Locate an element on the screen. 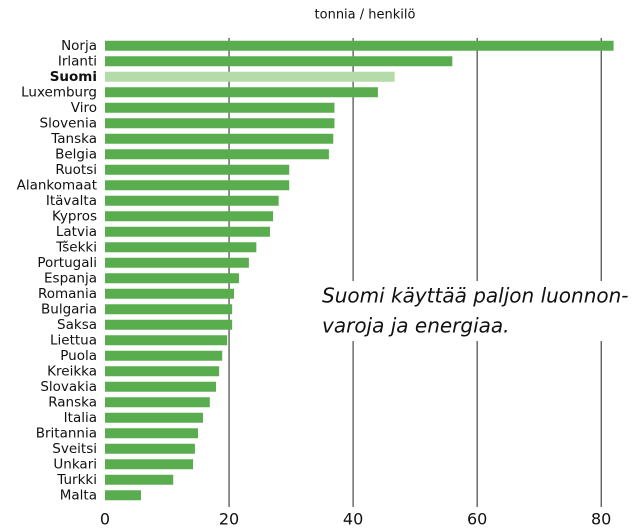 This screenshot has height=532, width=633. y-tick-label: Sveitsi is located at coordinates (74, 449).